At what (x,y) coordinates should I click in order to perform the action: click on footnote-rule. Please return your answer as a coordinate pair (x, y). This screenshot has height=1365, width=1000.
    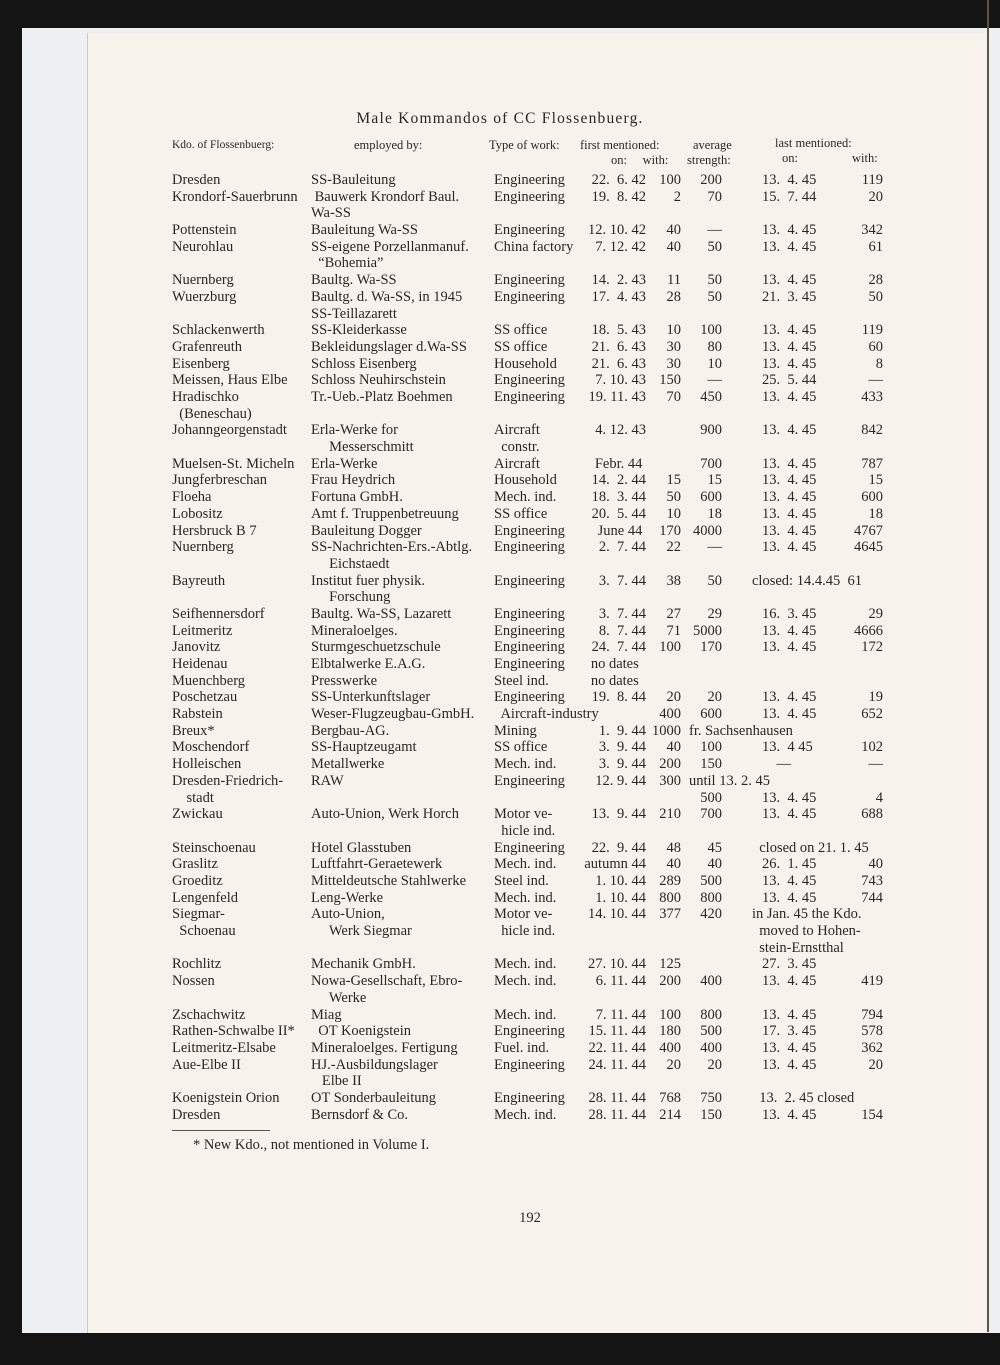
    Looking at the image, I should click on (221, 1130).